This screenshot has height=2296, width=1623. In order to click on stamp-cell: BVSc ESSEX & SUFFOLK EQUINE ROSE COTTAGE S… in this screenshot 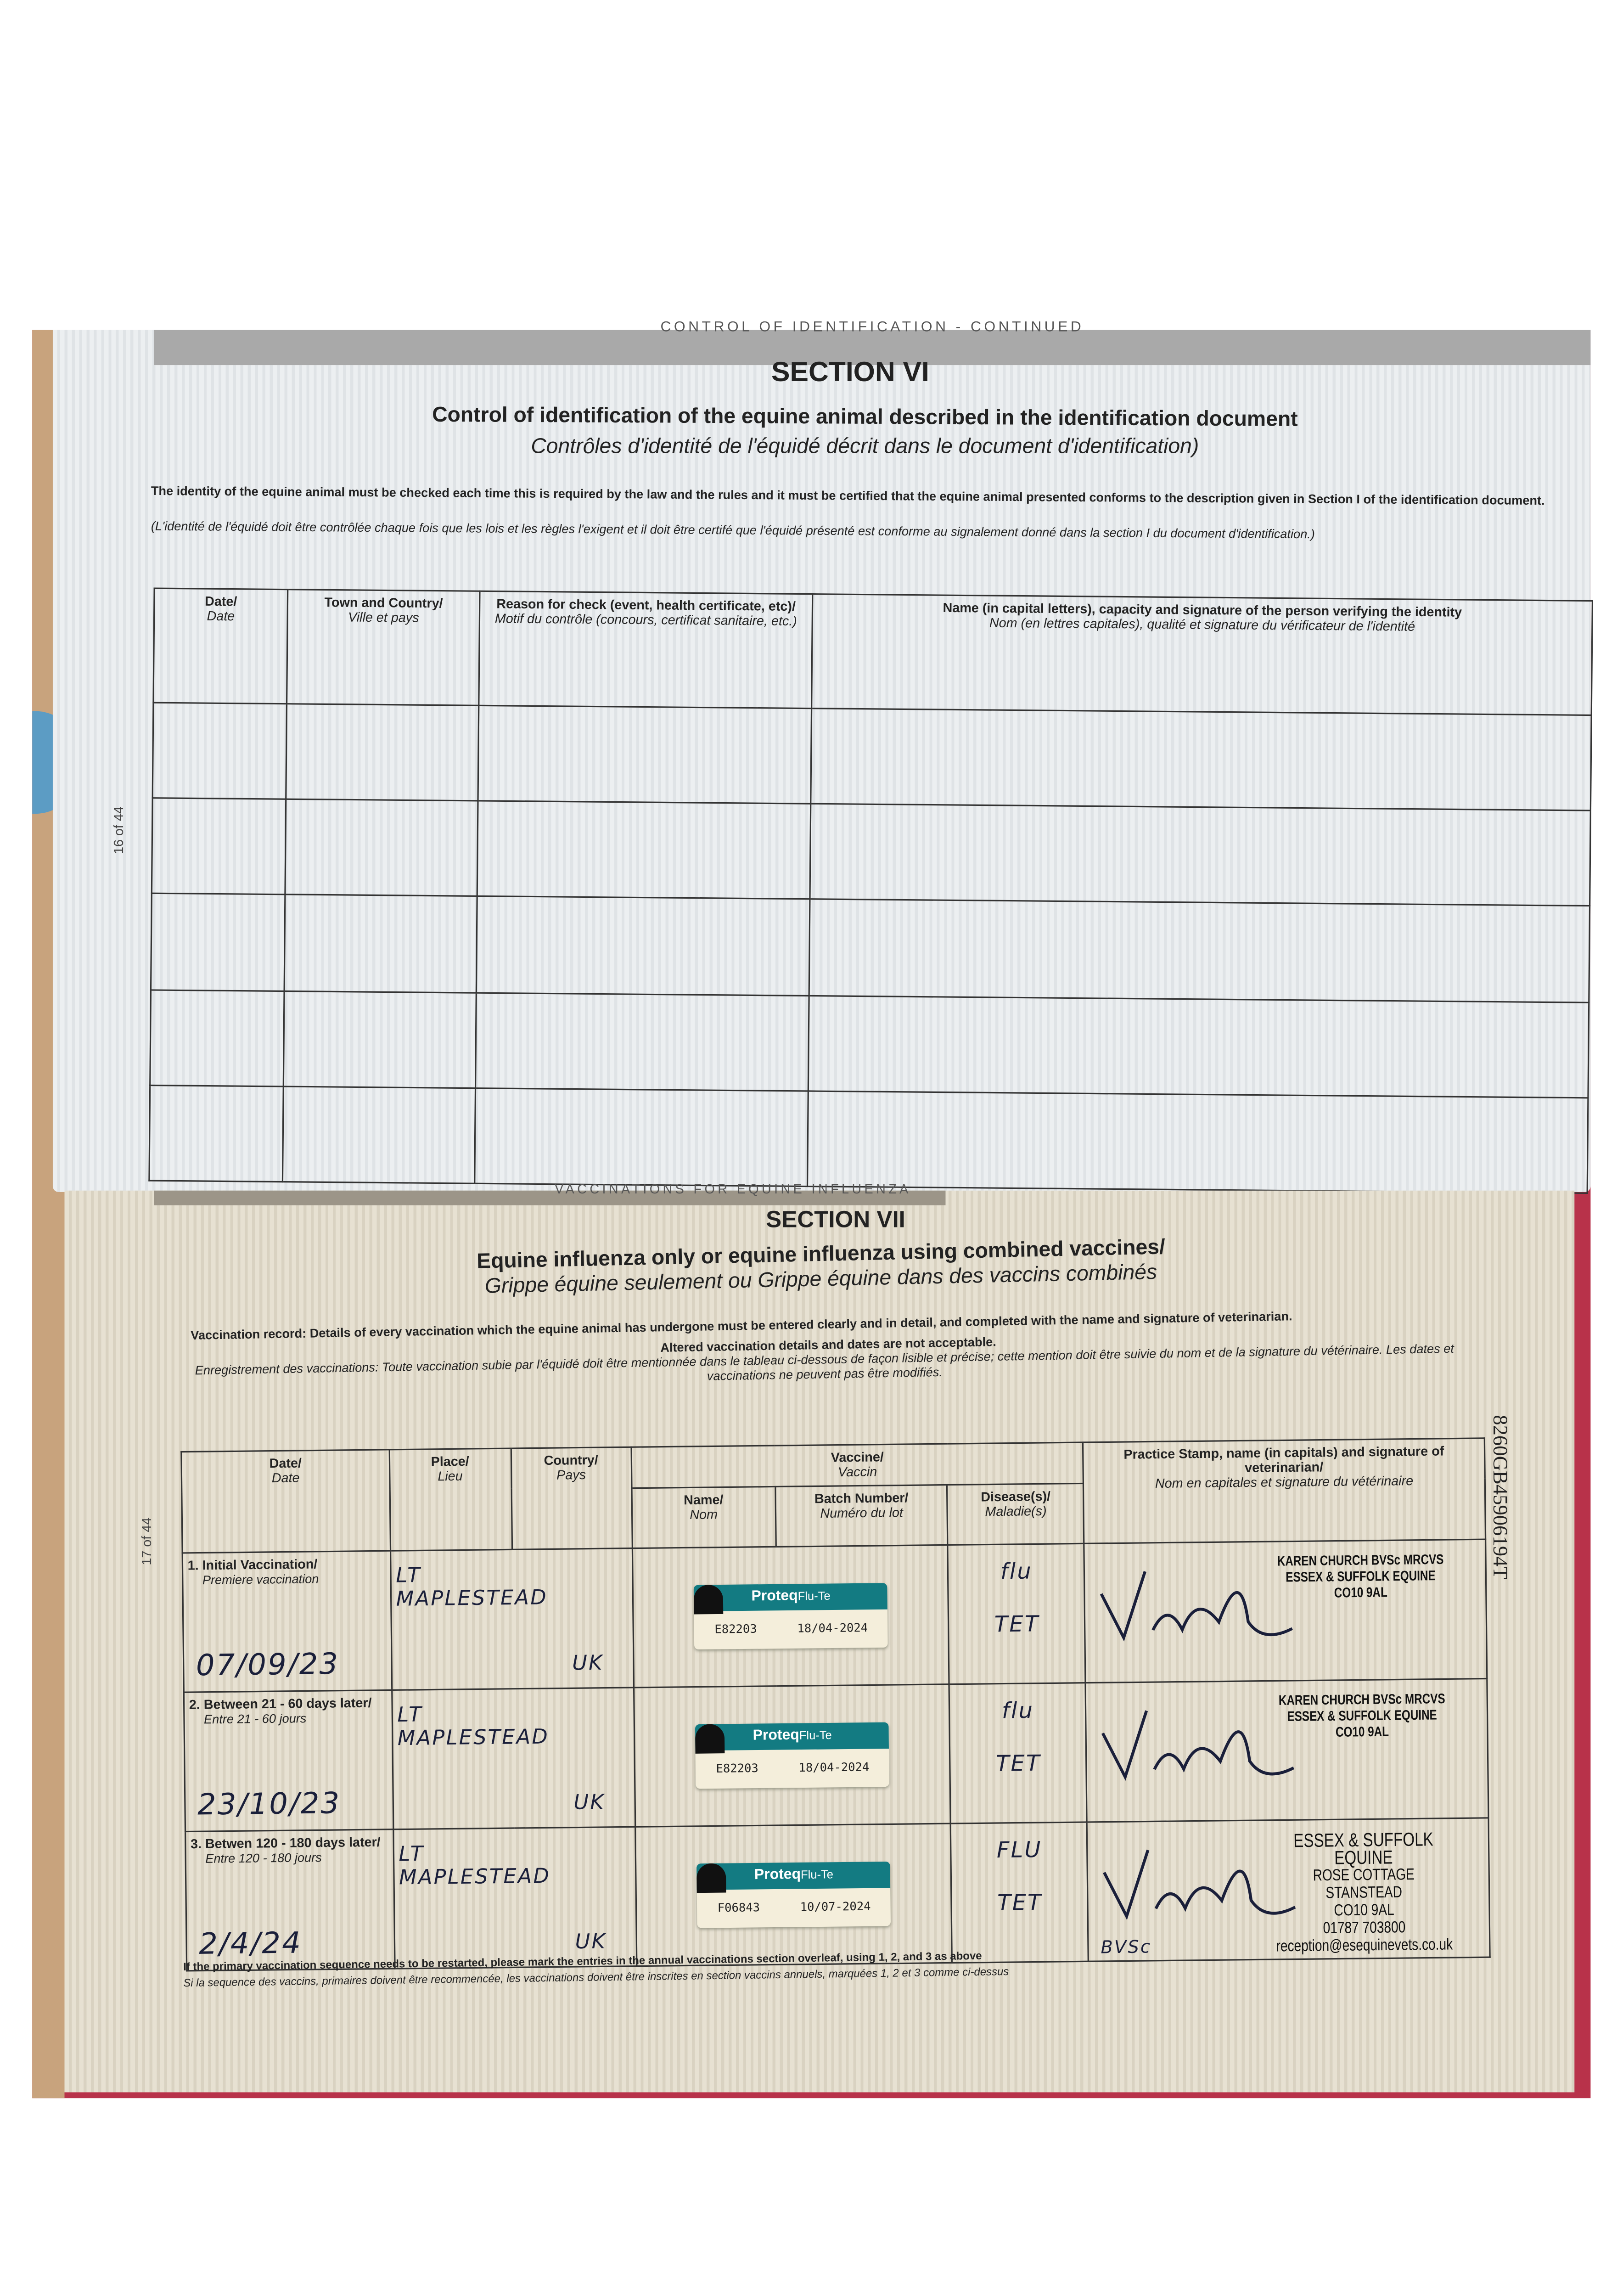, I will do `click(1288, 1890)`.